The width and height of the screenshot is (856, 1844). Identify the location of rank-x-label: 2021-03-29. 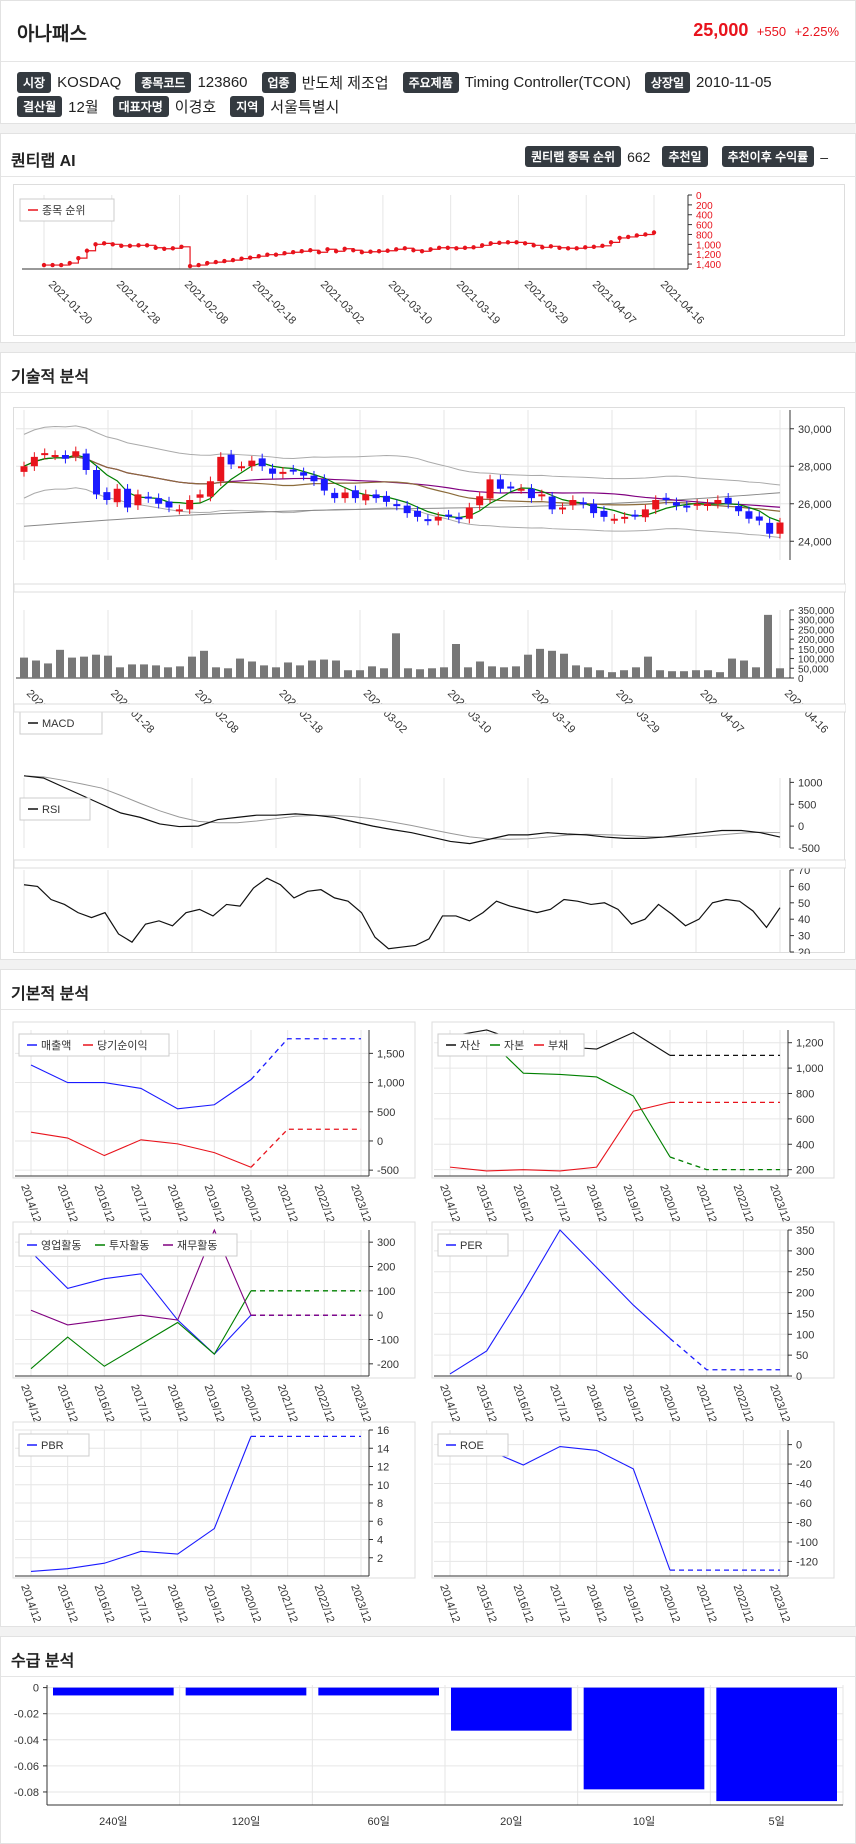
(546, 303).